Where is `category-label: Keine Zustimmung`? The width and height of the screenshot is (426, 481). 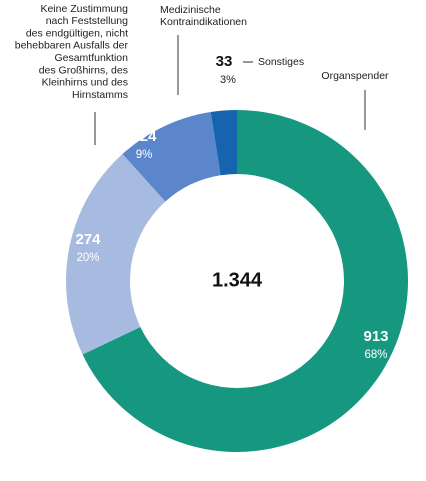 category-label: Keine Zustimmung is located at coordinates (84, 9).